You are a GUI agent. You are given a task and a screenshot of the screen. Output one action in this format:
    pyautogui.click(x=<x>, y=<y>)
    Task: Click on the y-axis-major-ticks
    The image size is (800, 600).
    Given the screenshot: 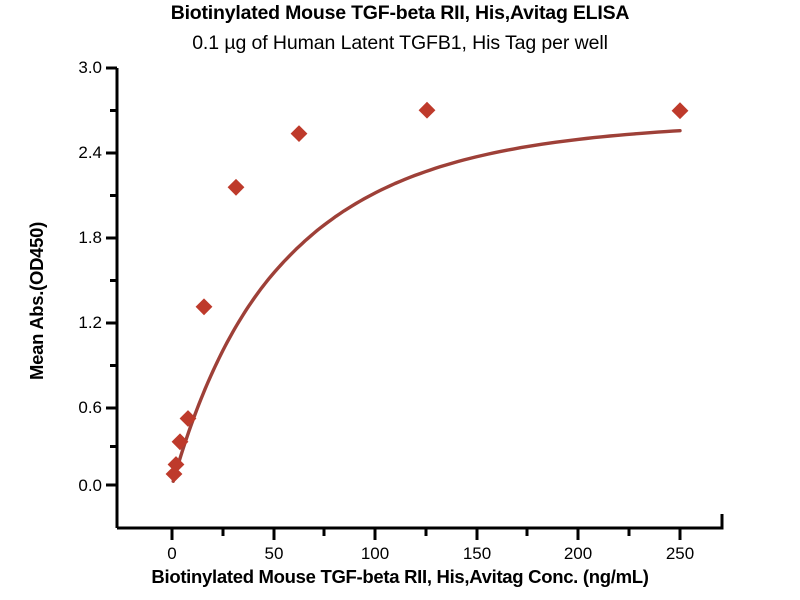 What is the action you would take?
    pyautogui.click(x=111, y=276)
    